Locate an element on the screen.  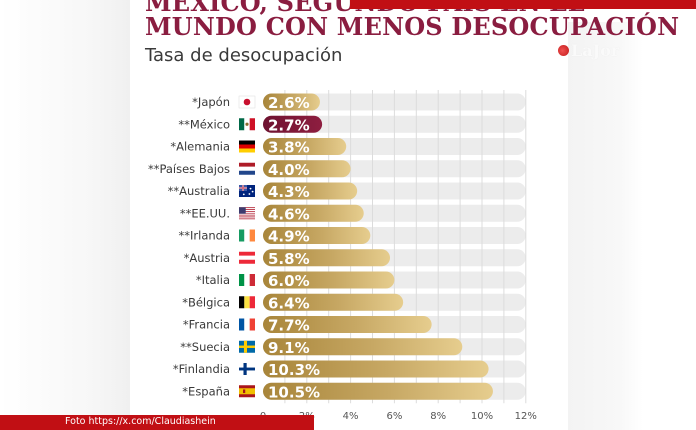
netherlands-flag-icon is located at coordinates (247, 168).